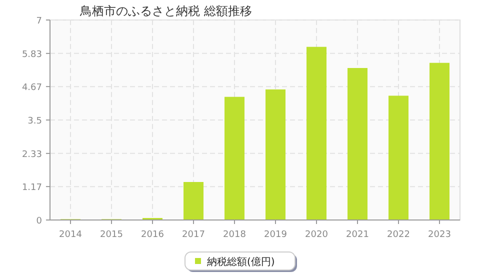  Describe the element at coordinates (111, 235) in the screenshot. I see `x-tick-label: 2015` at that location.